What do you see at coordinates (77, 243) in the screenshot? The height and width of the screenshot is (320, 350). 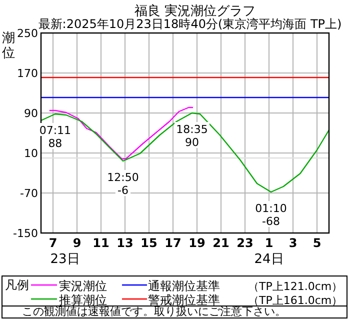 I see `x-tick-label: 9` at bounding box center [77, 243].